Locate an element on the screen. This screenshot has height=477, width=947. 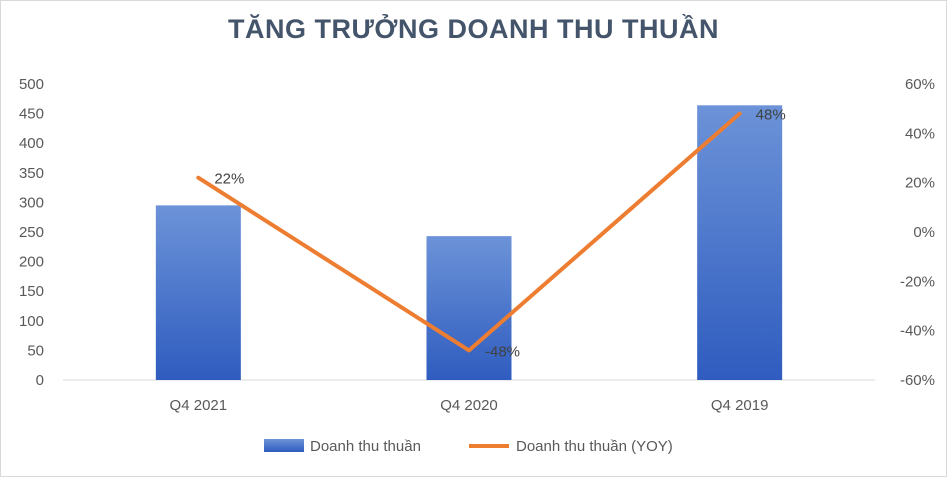
chart-title: TĂNG TRƯỞNG DOANH THU THUẦN is located at coordinates (473, 29).